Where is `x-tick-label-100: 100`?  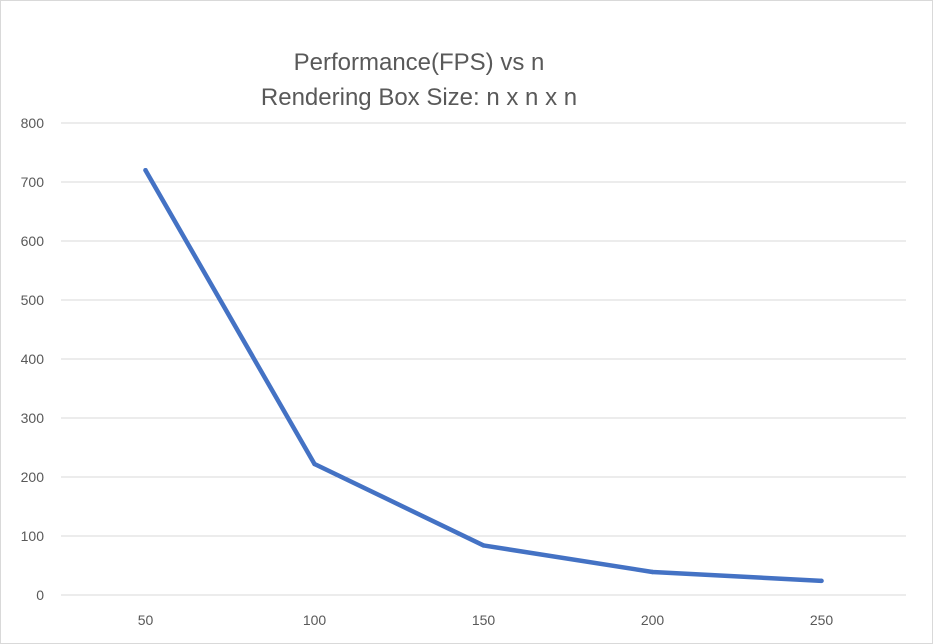
x-tick-label-100: 100 is located at coordinates (315, 620).